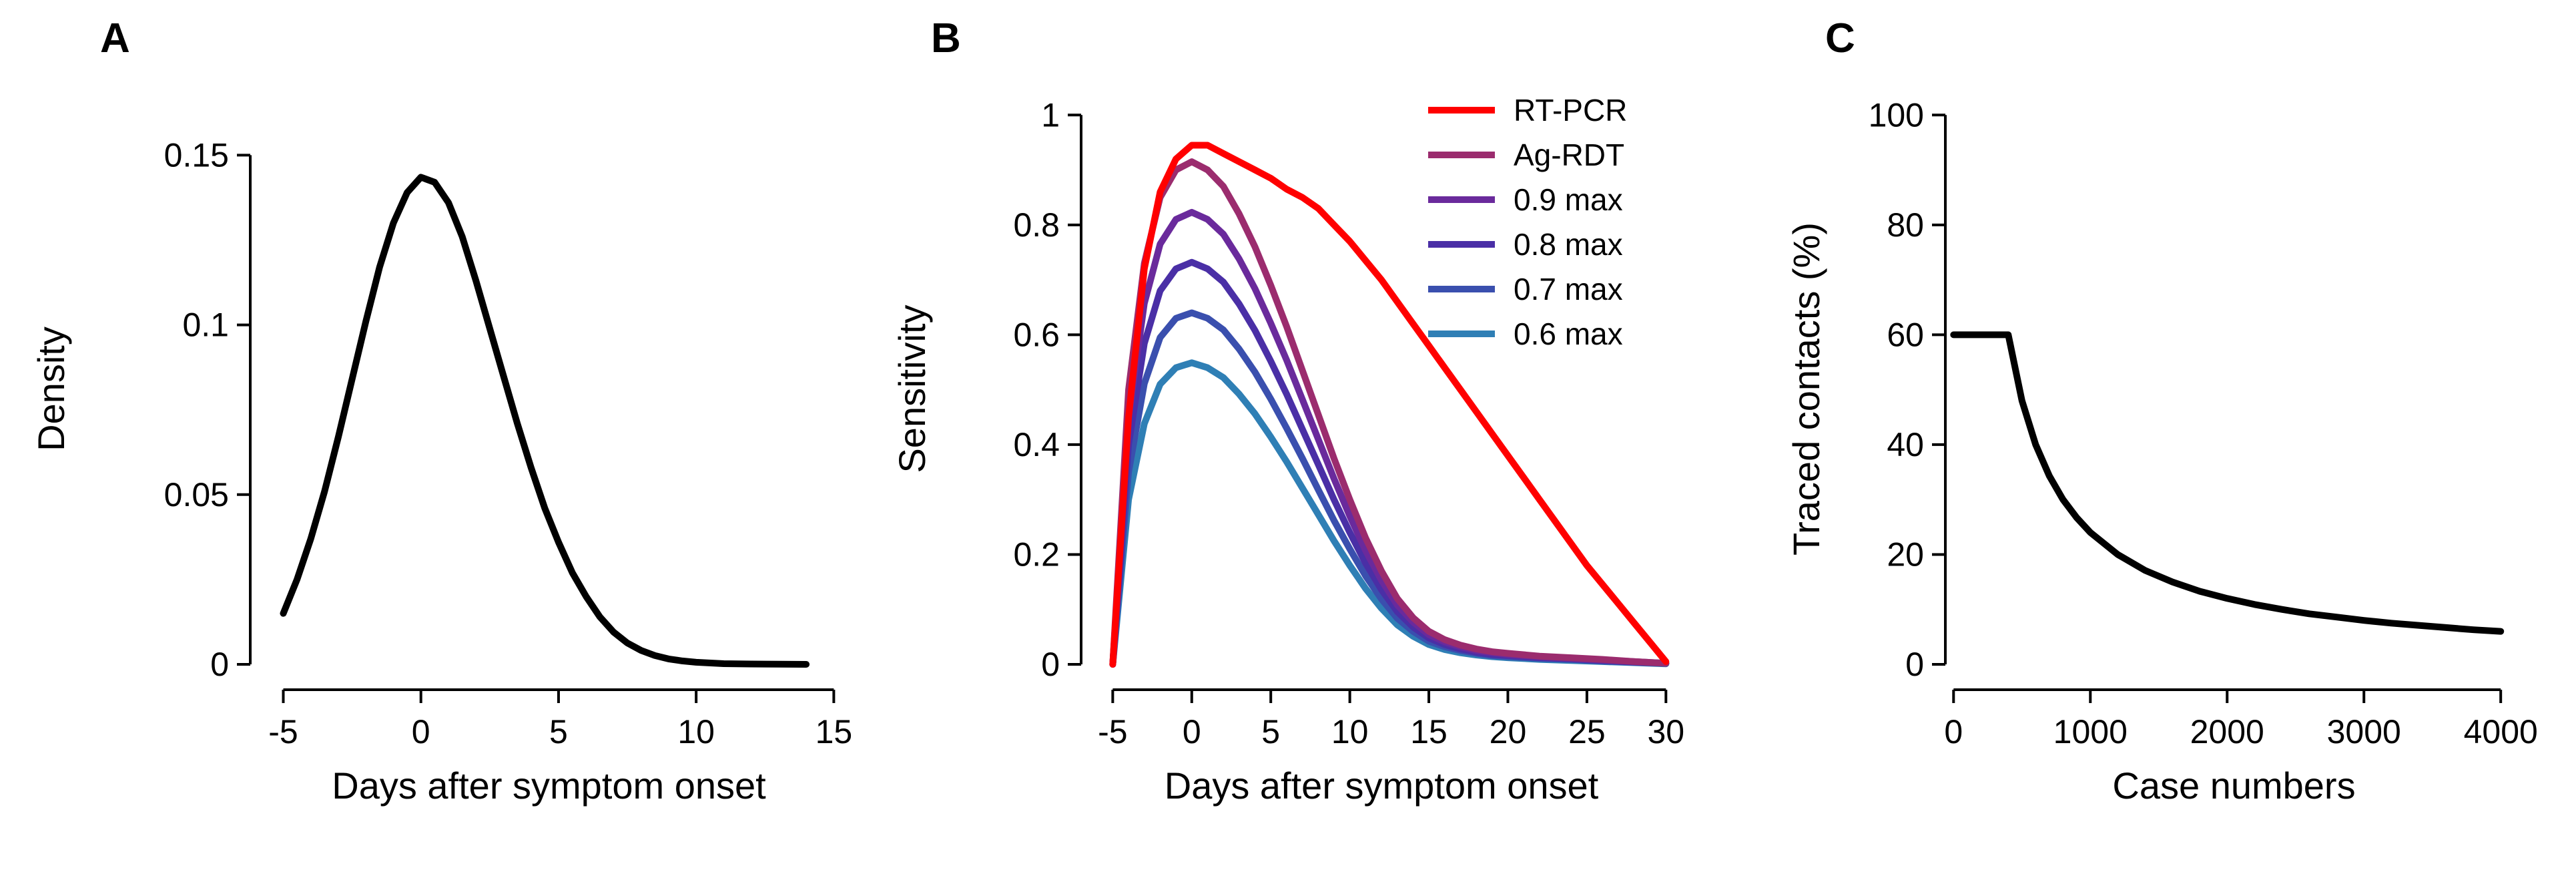 The image size is (2576, 876). I want to click on series-line-0-6-max, so click(1389, 513).